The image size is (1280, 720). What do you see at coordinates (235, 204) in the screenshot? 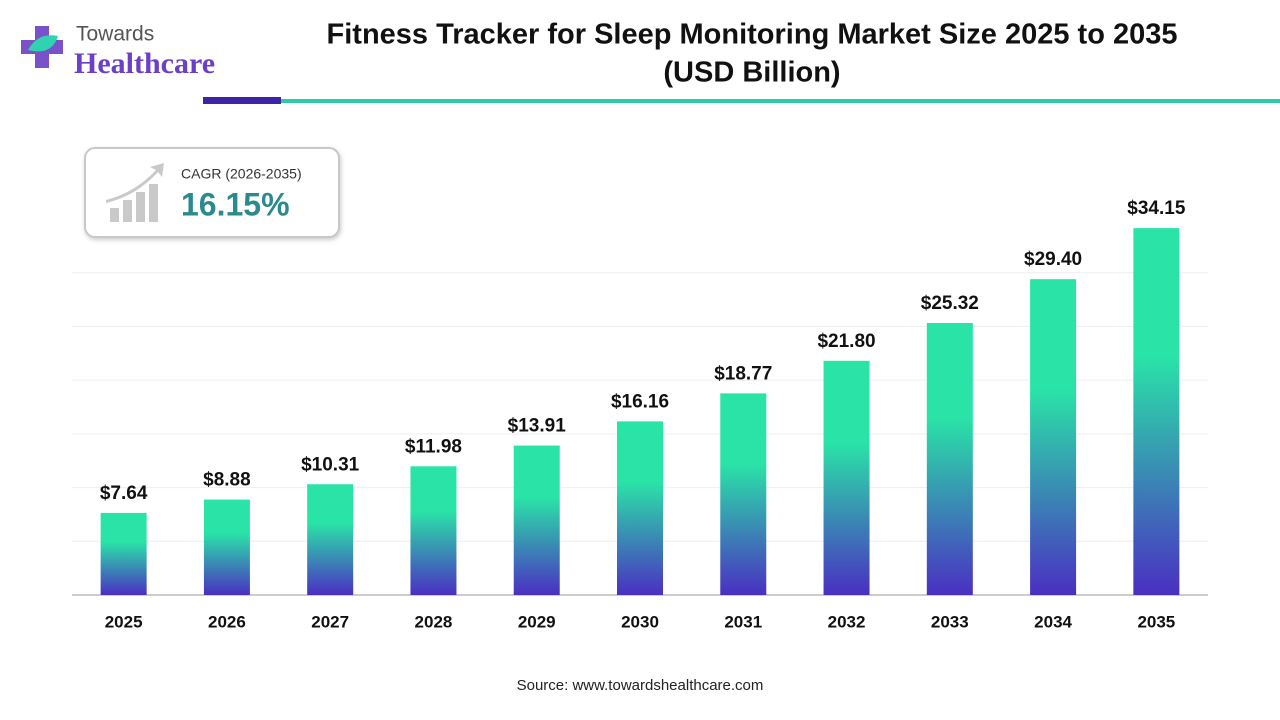
I see `cagr-value: 16.15%` at bounding box center [235, 204].